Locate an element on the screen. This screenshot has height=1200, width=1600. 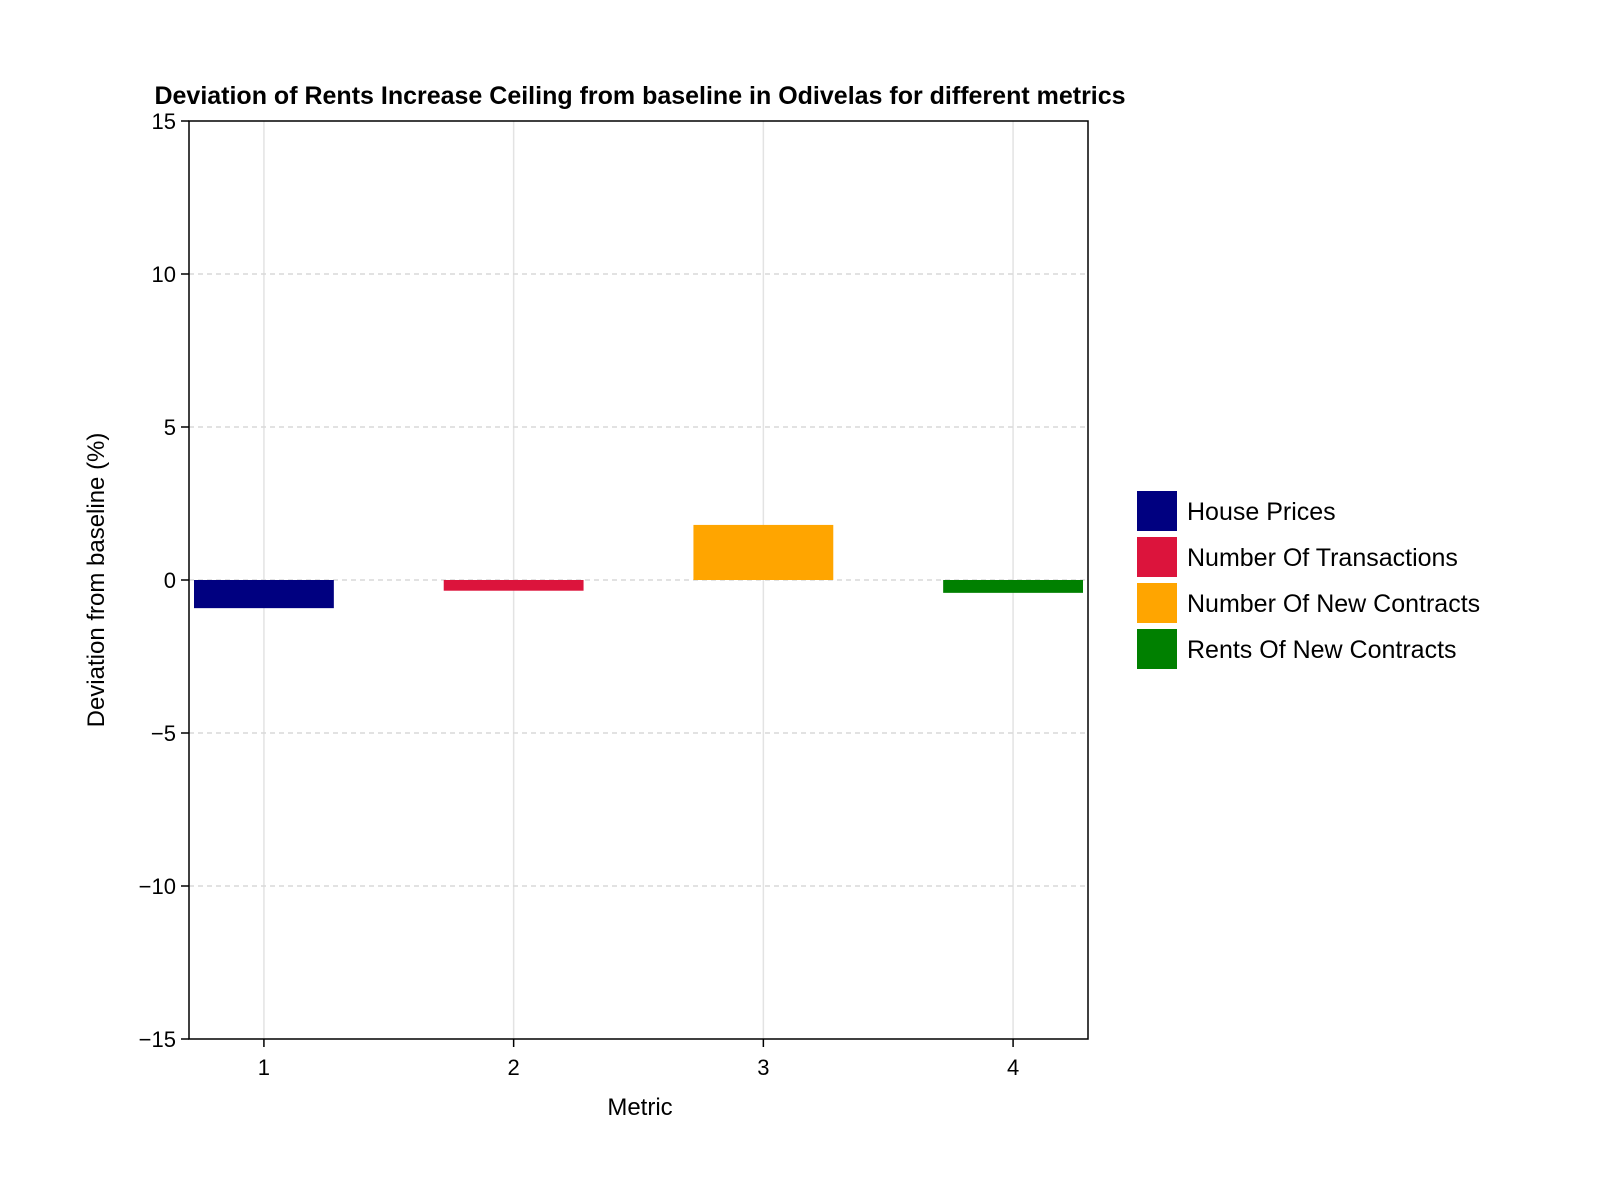
x-axis-label: Metric is located at coordinates (639, 1107).